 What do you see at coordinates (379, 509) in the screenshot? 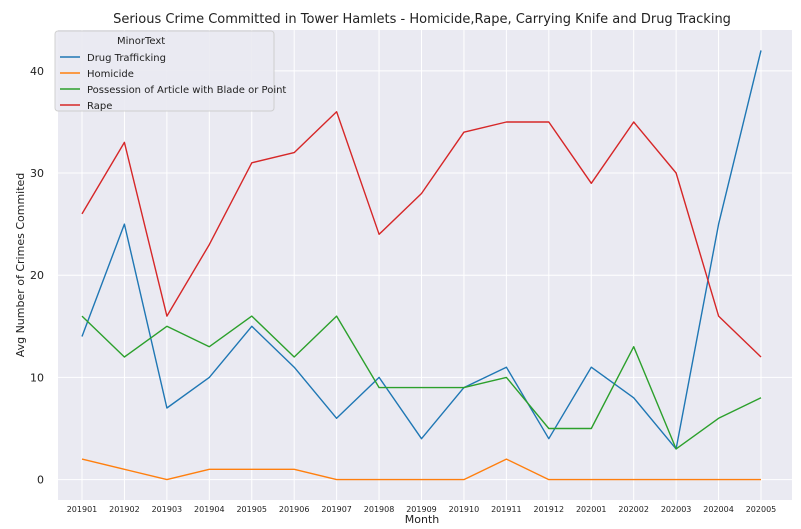
I see `x-tick-label: 201908` at bounding box center [379, 509].